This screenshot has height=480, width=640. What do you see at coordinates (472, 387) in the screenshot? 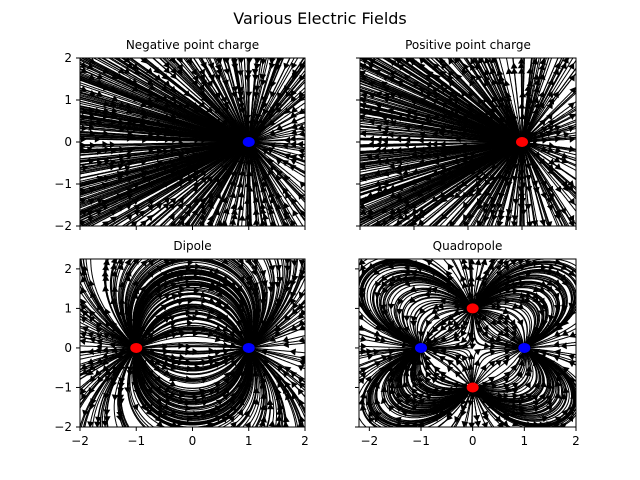
I see `positive-charge-marker` at bounding box center [472, 387].